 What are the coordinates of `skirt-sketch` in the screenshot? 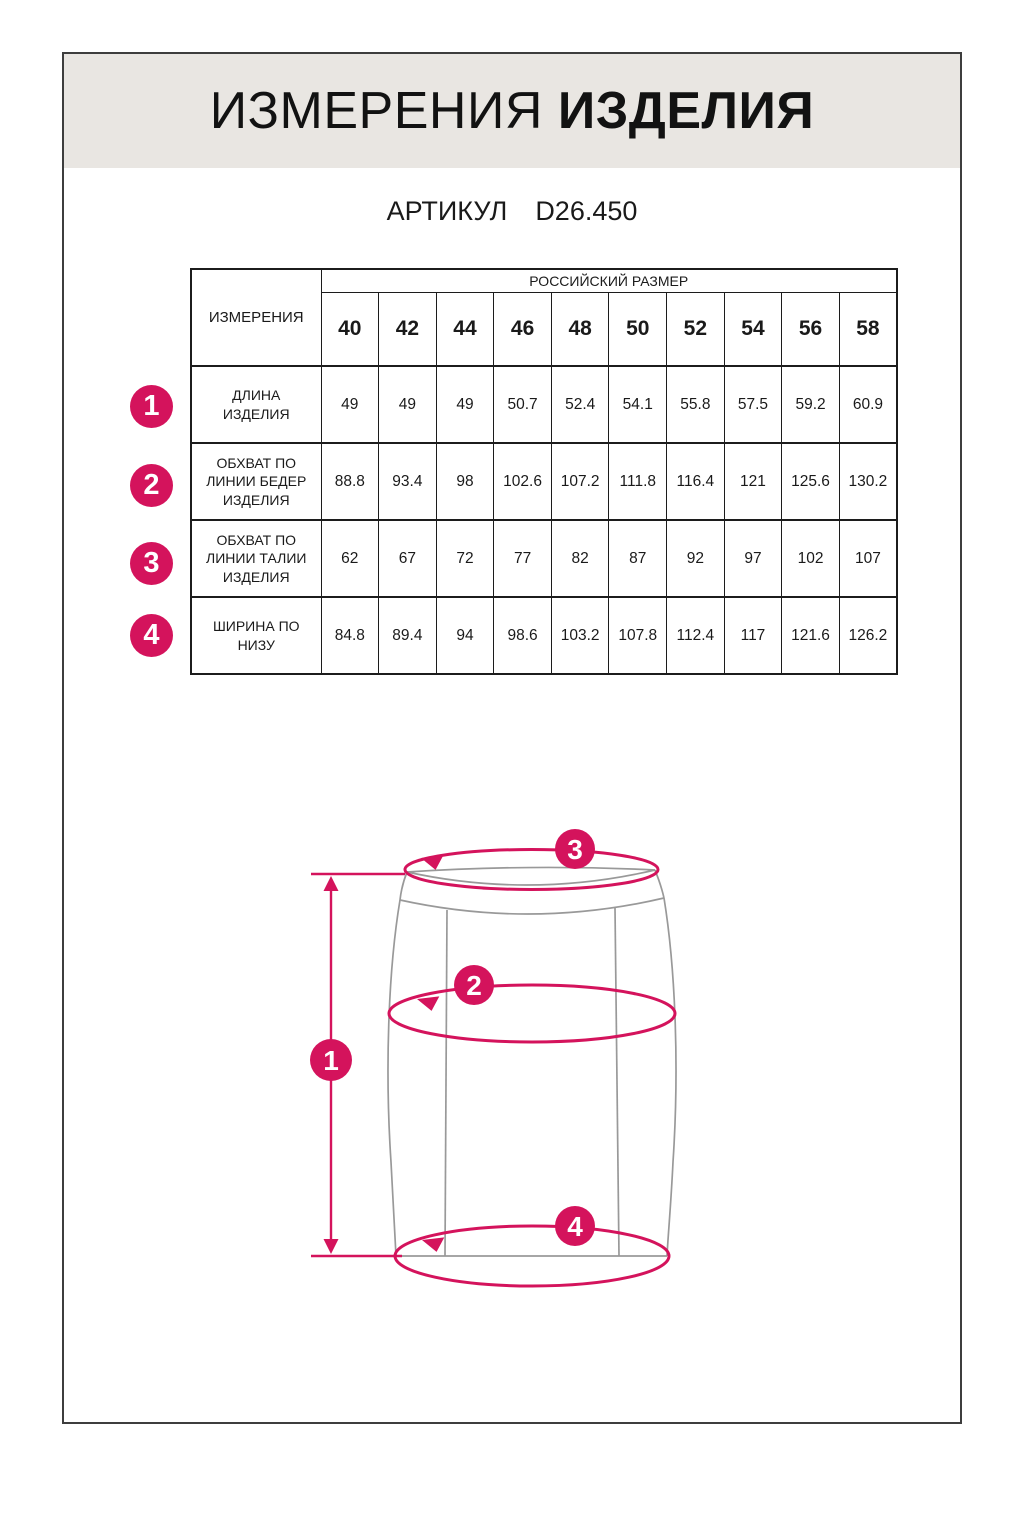 It's located at (532, 1061).